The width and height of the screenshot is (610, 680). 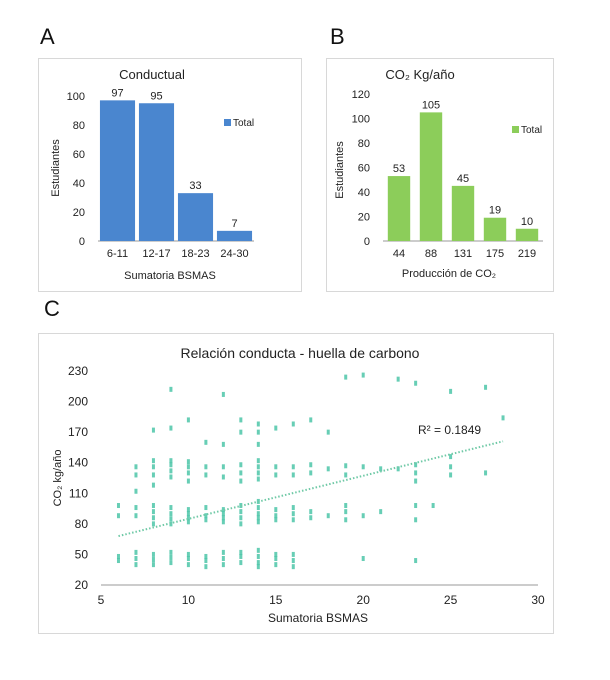 What do you see at coordinates (364, 600) in the screenshot?
I see `chartC-xtick-label: 20` at bounding box center [364, 600].